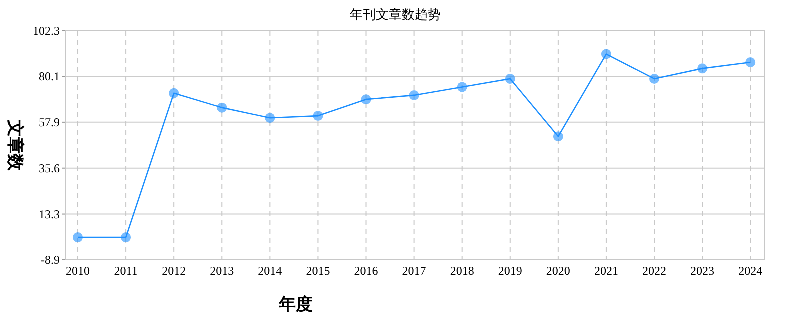  I want to click on xtick: 2023, so click(702, 271).